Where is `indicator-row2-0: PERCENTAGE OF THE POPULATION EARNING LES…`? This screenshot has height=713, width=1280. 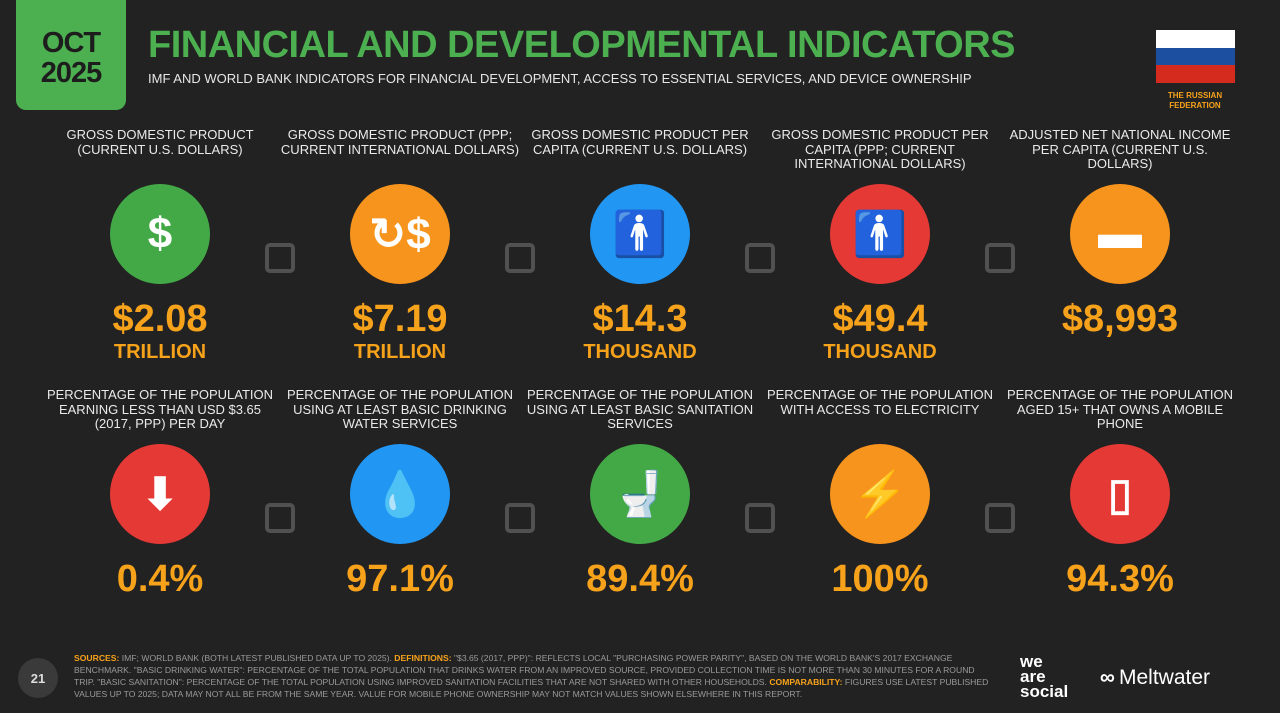 indicator-row2-0: PERCENTAGE OF THE POPULATION EARNING LES… is located at coordinates (160, 493).